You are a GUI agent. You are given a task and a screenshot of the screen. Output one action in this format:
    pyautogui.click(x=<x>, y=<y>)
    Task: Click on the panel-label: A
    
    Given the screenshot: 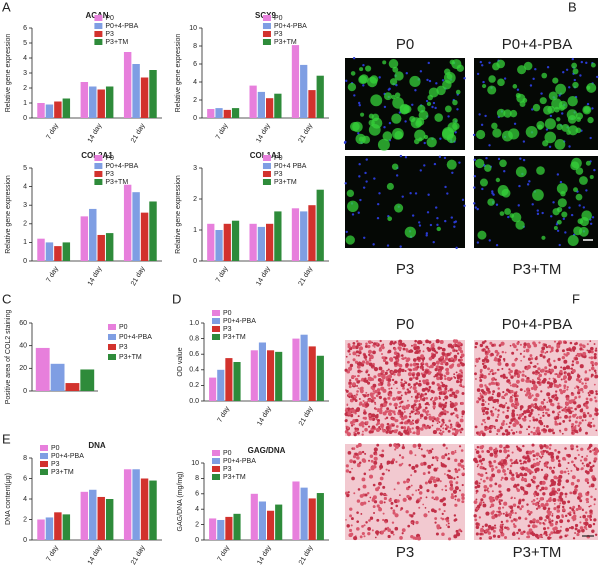 What is the action you would take?
    pyautogui.click(x=6, y=7)
    